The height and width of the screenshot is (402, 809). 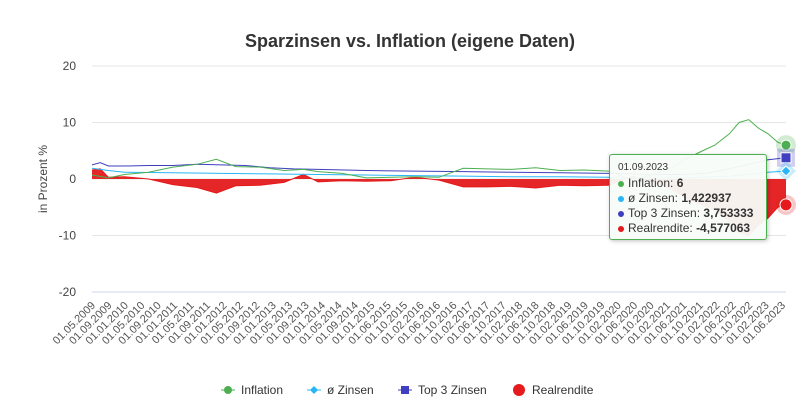 I want to click on legend-label: Inflation, so click(x=262, y=390).